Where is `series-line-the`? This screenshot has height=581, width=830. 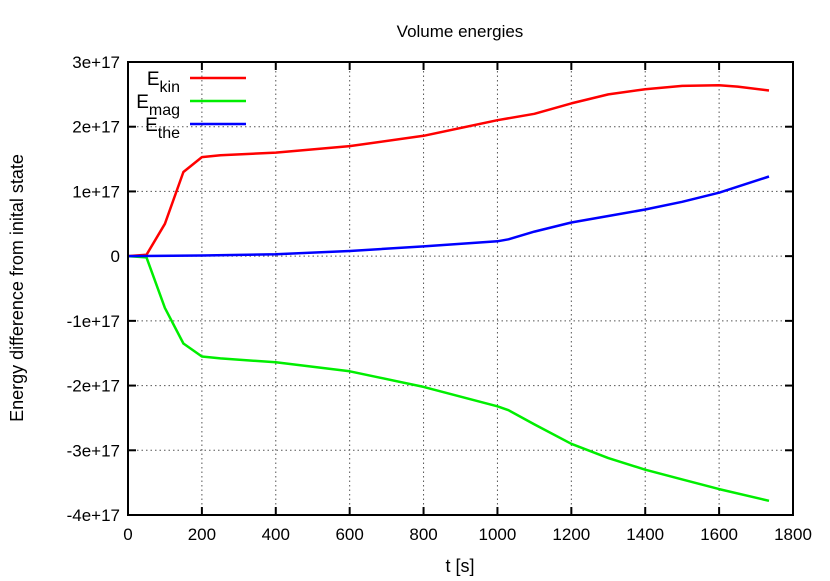 series-line-the is located at coordinates (448, 216).